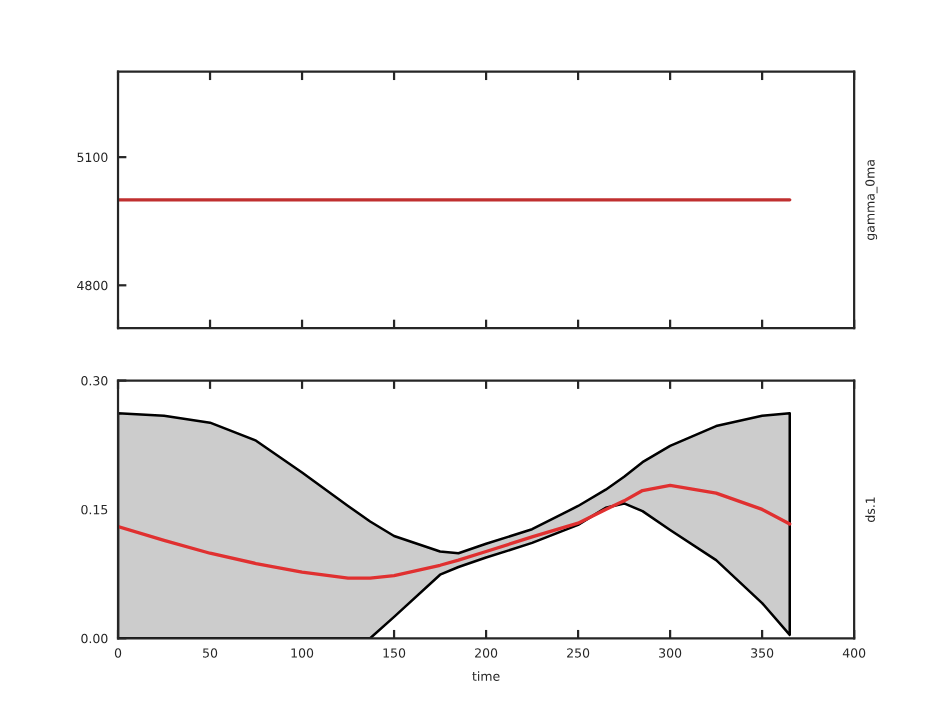 The image size is (948, 710). What do you see at coordinates (455, 531) in the screenshot?
I see `line-series` at bounding box center [455, 531].